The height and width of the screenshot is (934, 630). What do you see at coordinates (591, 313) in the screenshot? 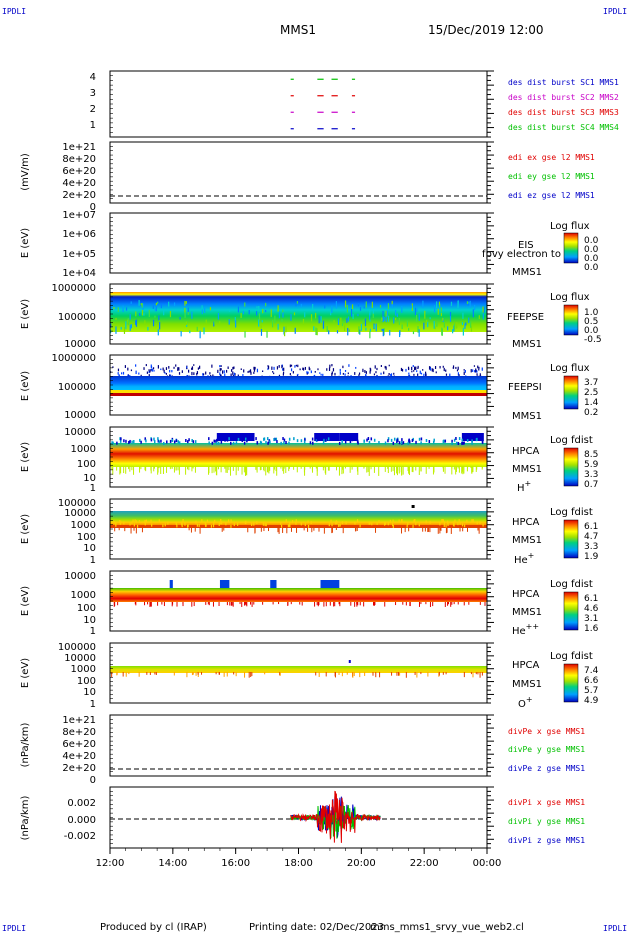
I see `feepse-cbar-tick: 1.0` at bounding box center [591, 313].